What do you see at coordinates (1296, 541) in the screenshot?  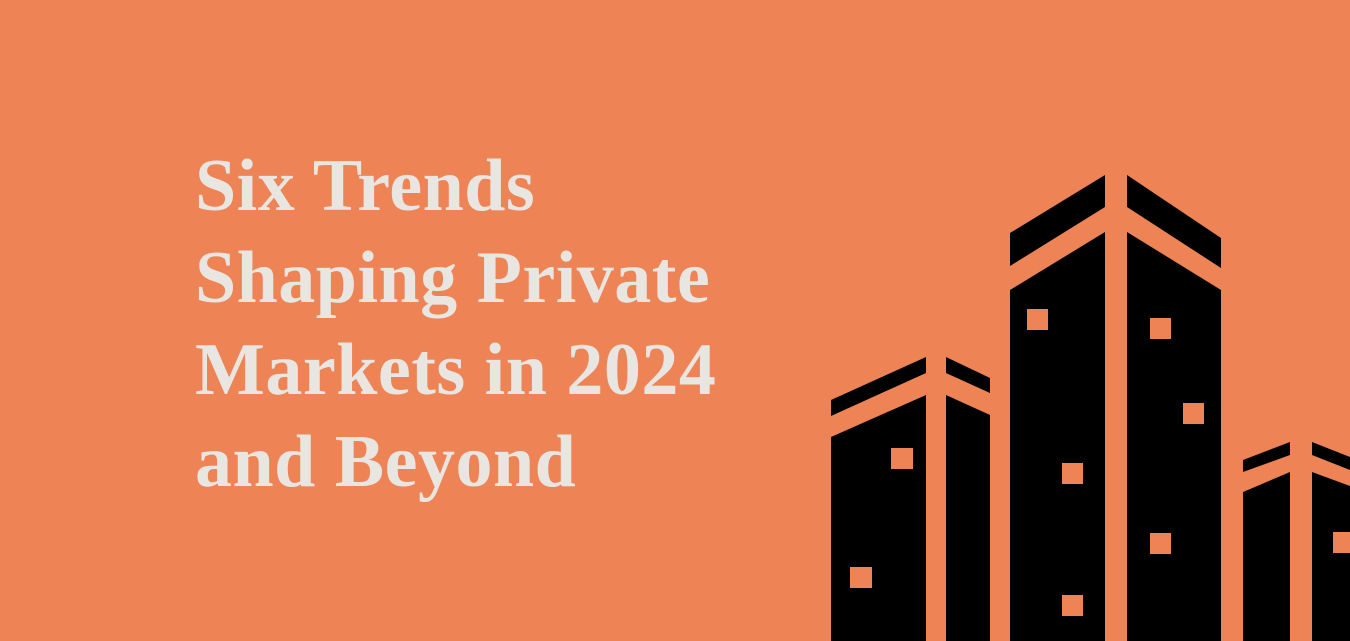 I see `building-right` at bounding box center [1296, 541].